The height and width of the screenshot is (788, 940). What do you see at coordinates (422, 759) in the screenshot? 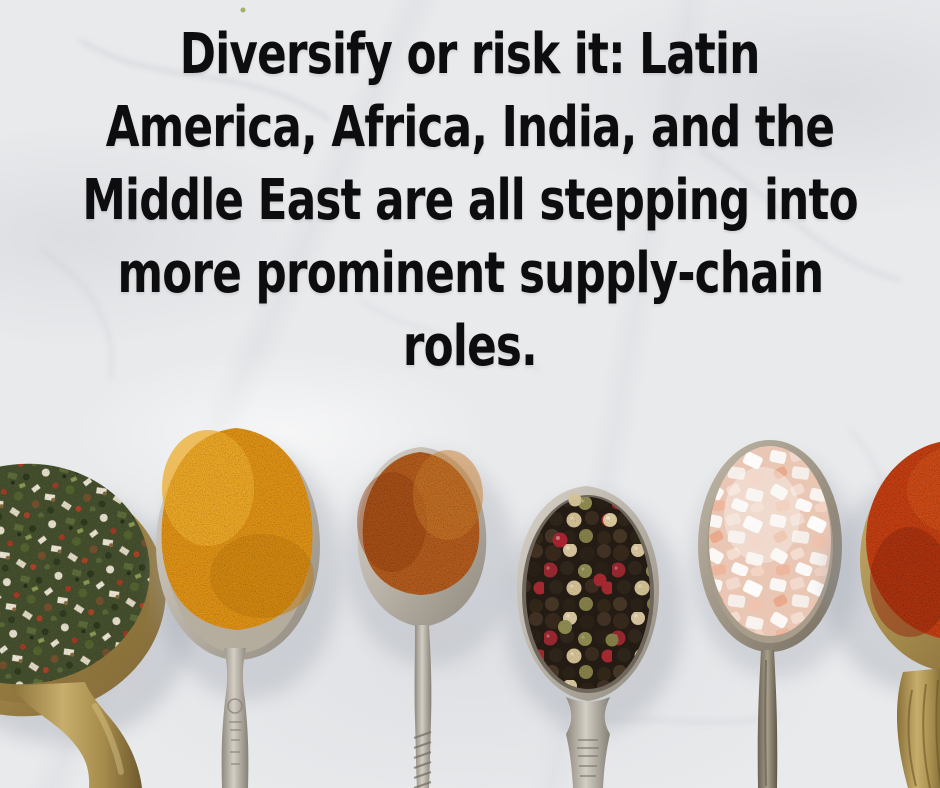
I see `handle-twist` at bounding box center [422, 759].